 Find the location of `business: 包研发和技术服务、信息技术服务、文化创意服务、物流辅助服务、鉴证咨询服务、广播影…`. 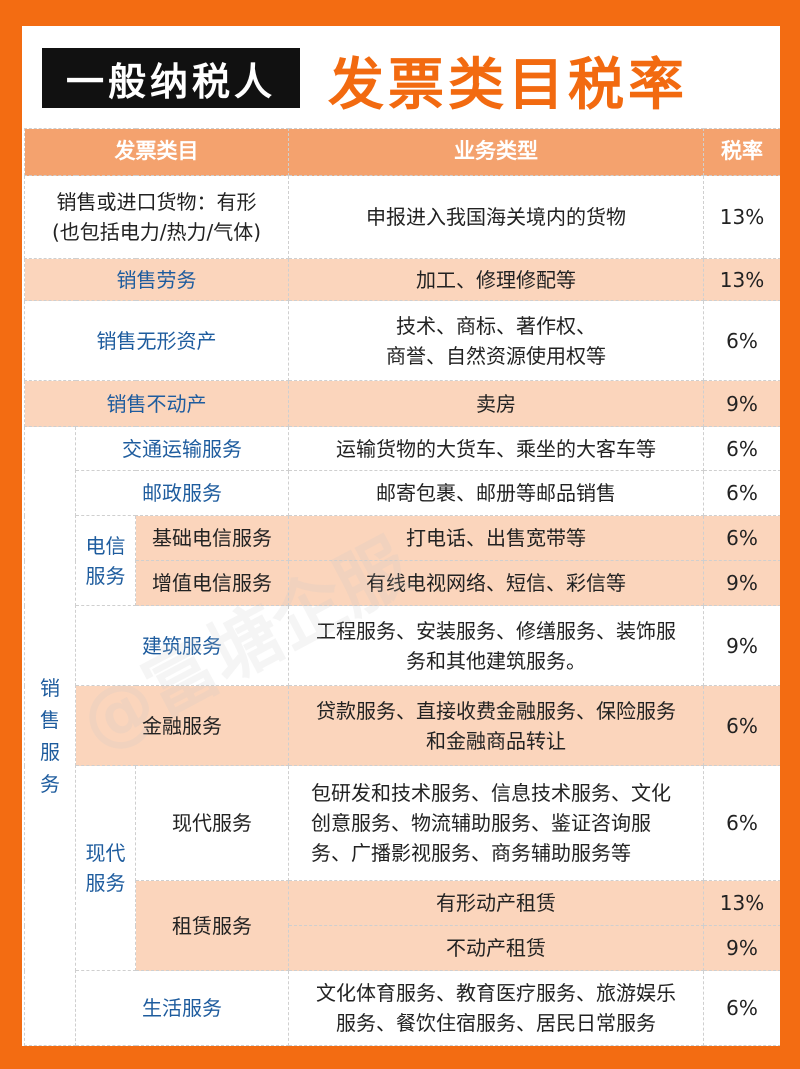

business: 包研发和技术服务、信息技术服务、文化创意服务、物流辅助服务、鉴证咨询服务、广播影… is located at coordinates (496, 823).